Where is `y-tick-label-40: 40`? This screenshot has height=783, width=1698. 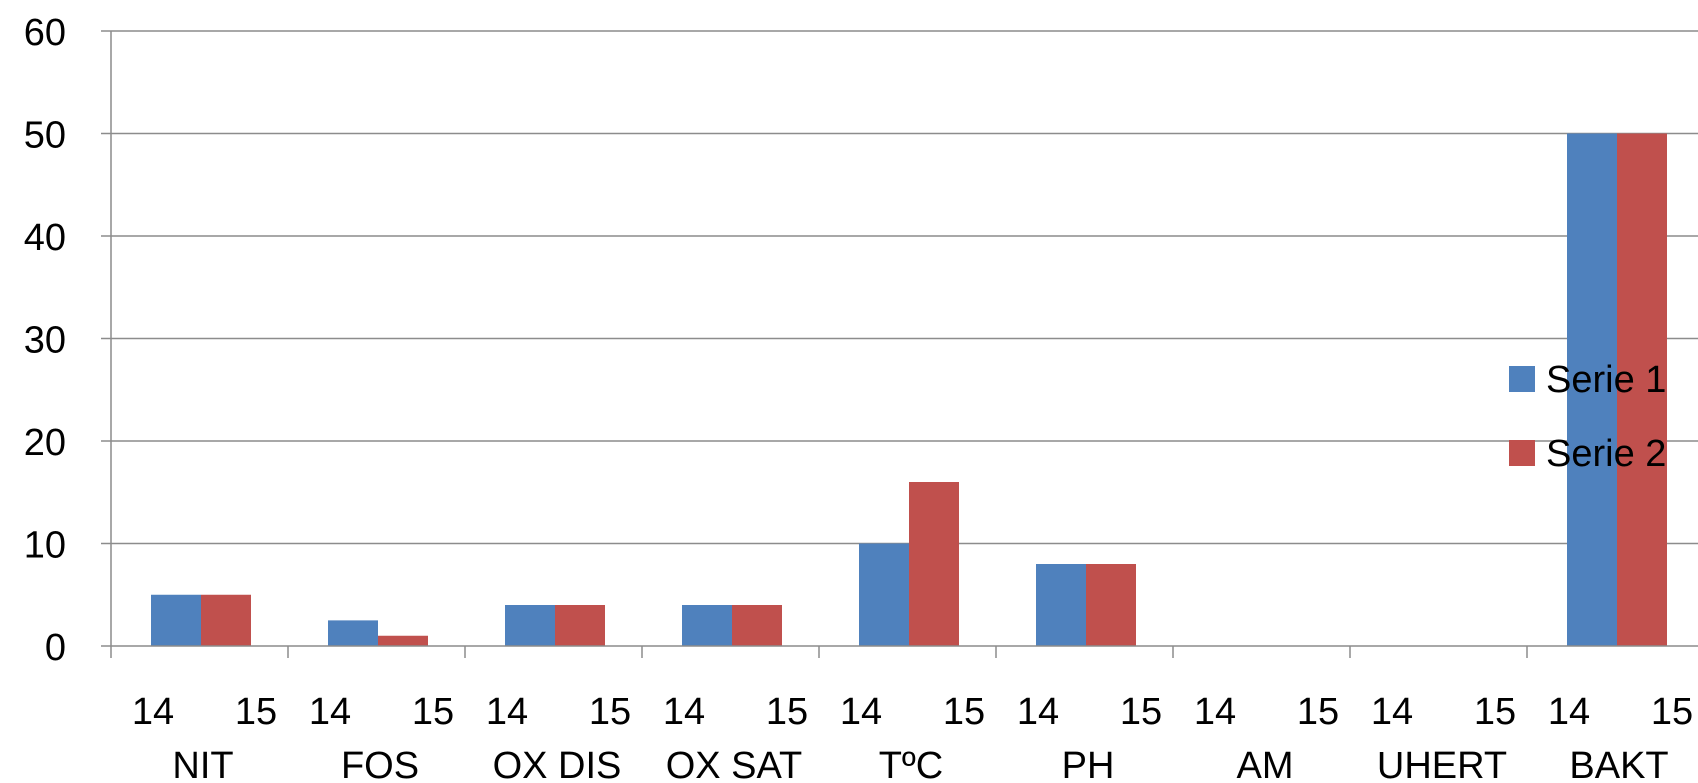 y-tick-label-40: 40 is located at coordinates (45, 238).